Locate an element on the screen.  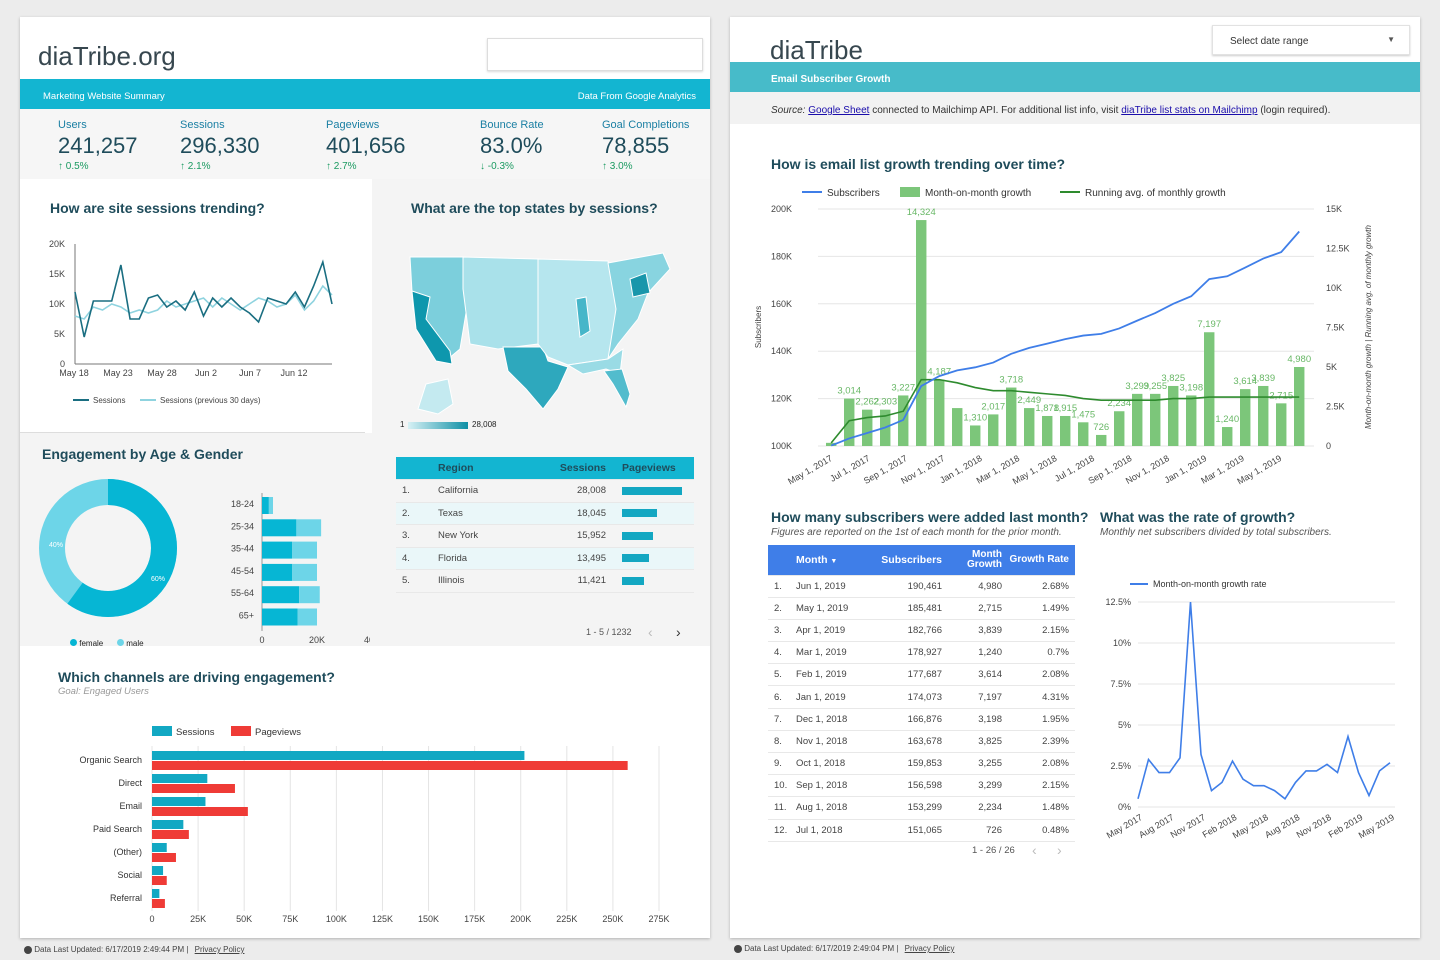
month-header: Month ▼ is located at coordinates (838, 560).